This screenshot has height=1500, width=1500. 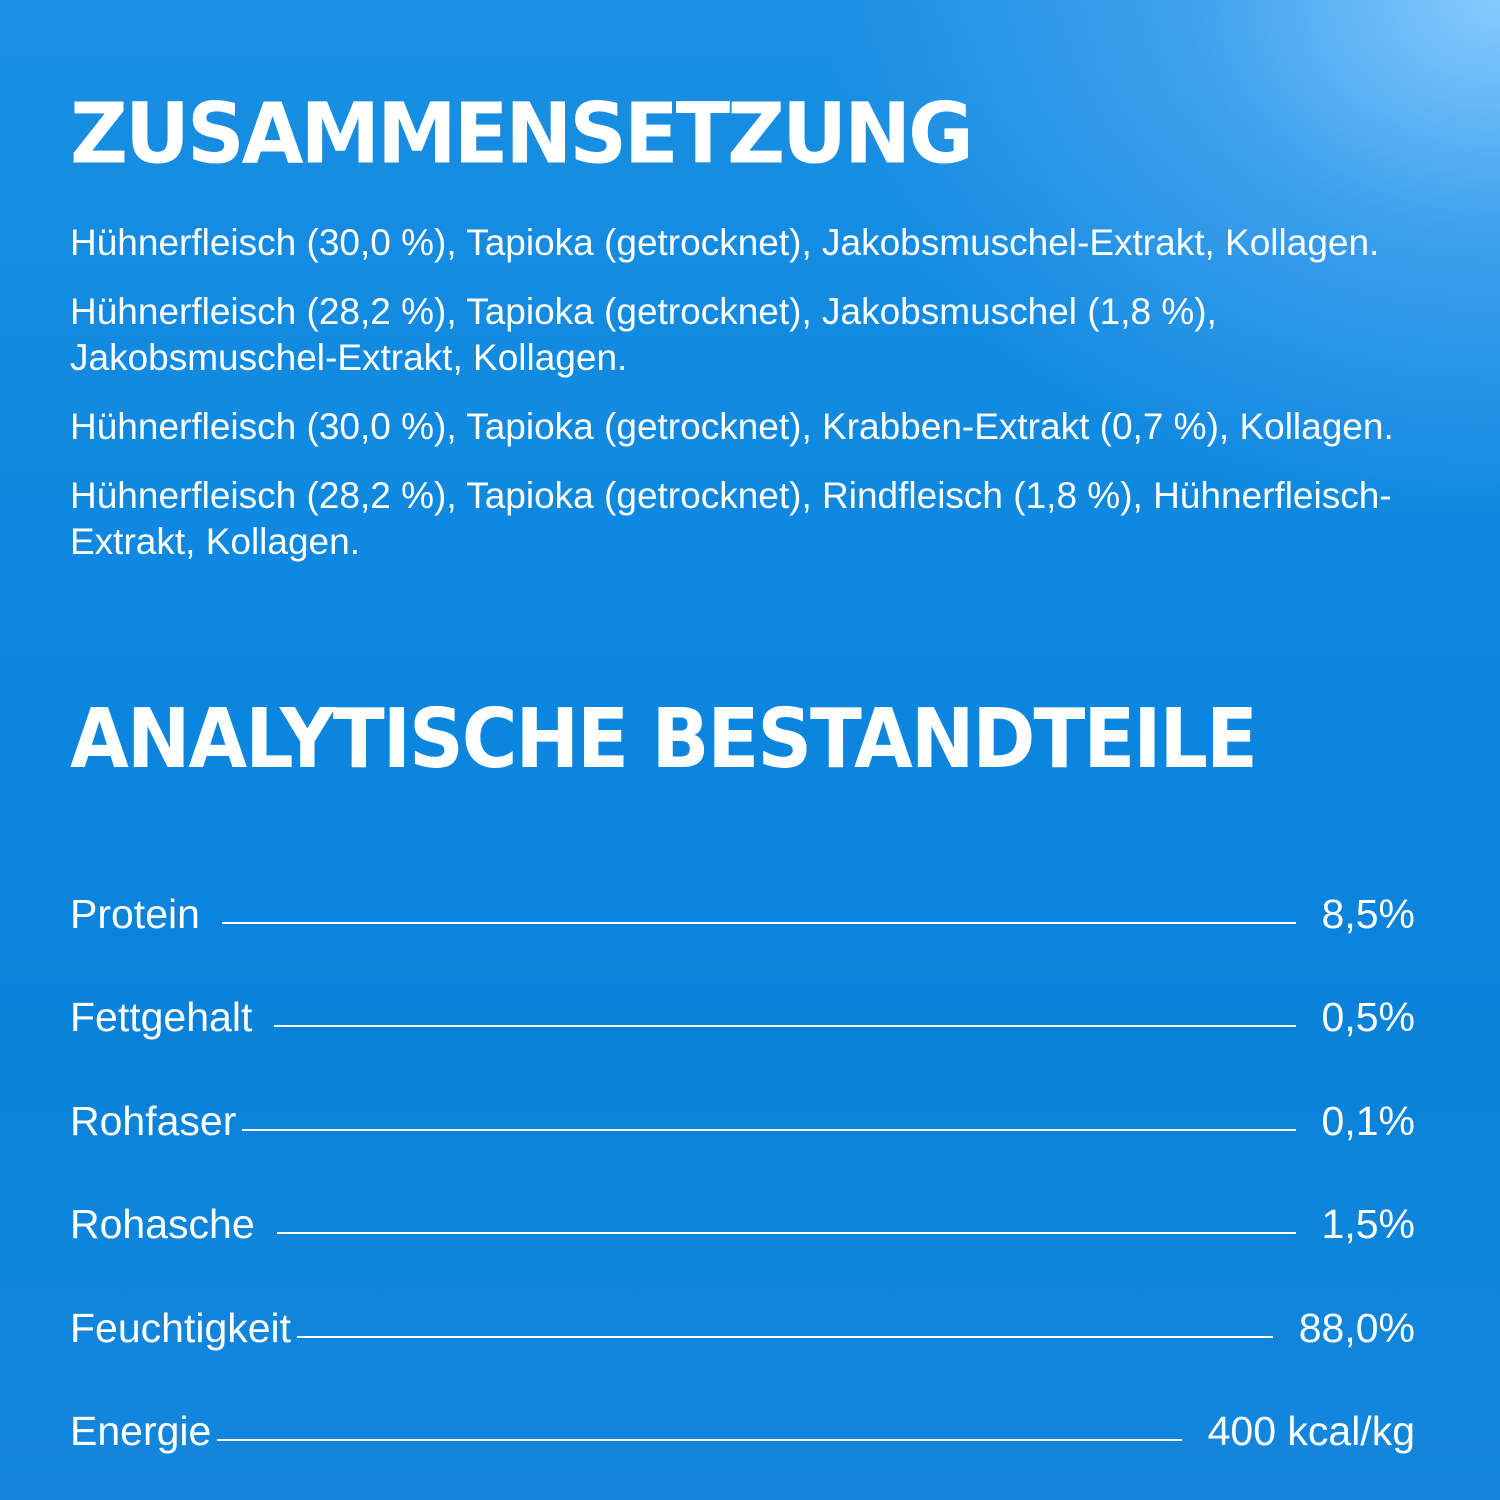 What do you see at coordinates (742, 1306) in the screenshot?
I see `analytical-row-feuchtigkeit: Feuchtigkeit 88,0%` at bounding box center [742, 1306].